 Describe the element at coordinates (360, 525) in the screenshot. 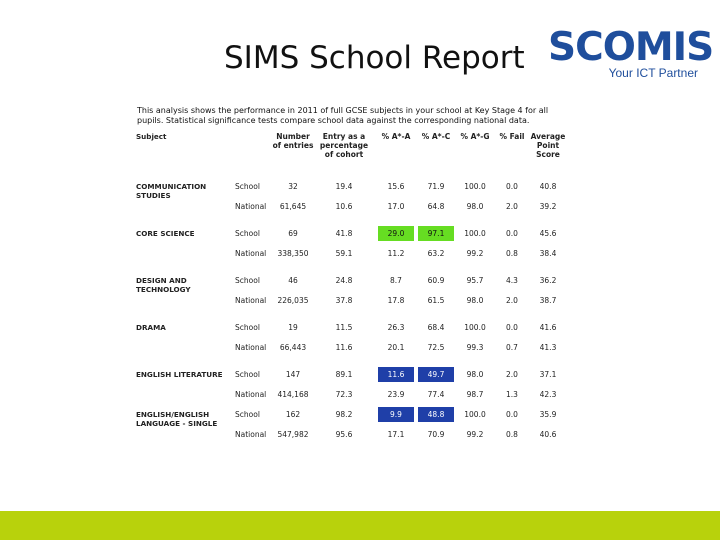

I see `footer-band` at that location.